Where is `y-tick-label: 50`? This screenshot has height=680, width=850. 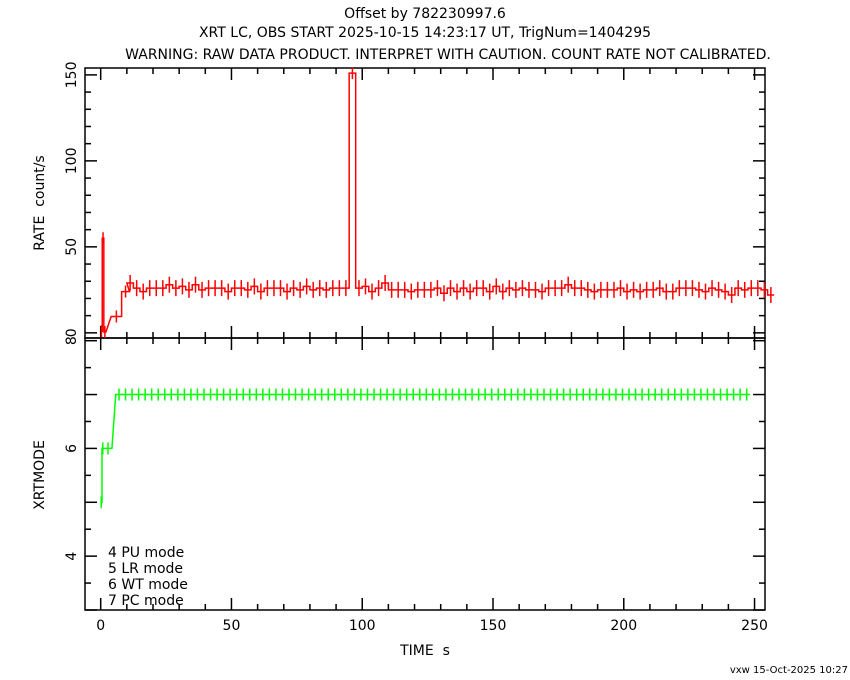 y-tick-label: 50 is located at coordinates (72, 247).